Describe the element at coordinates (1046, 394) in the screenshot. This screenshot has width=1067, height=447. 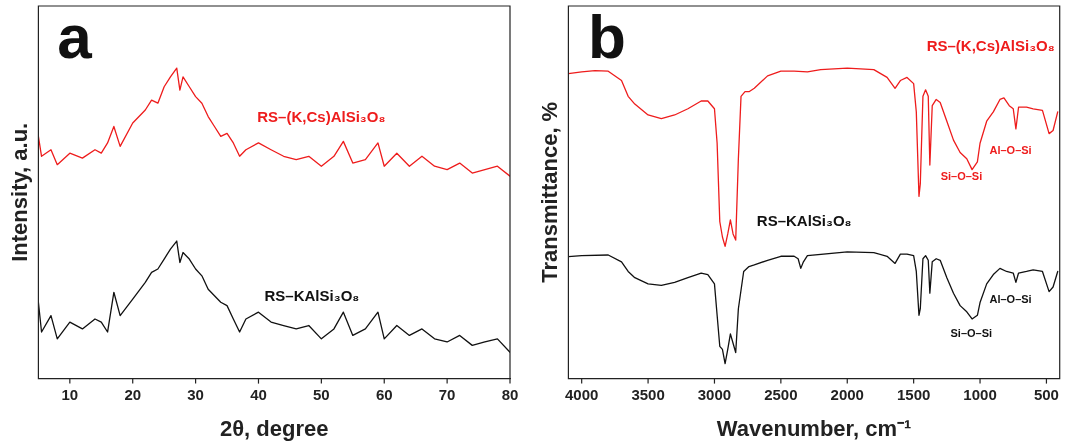
I see `x-tick-label: 500` at that location.